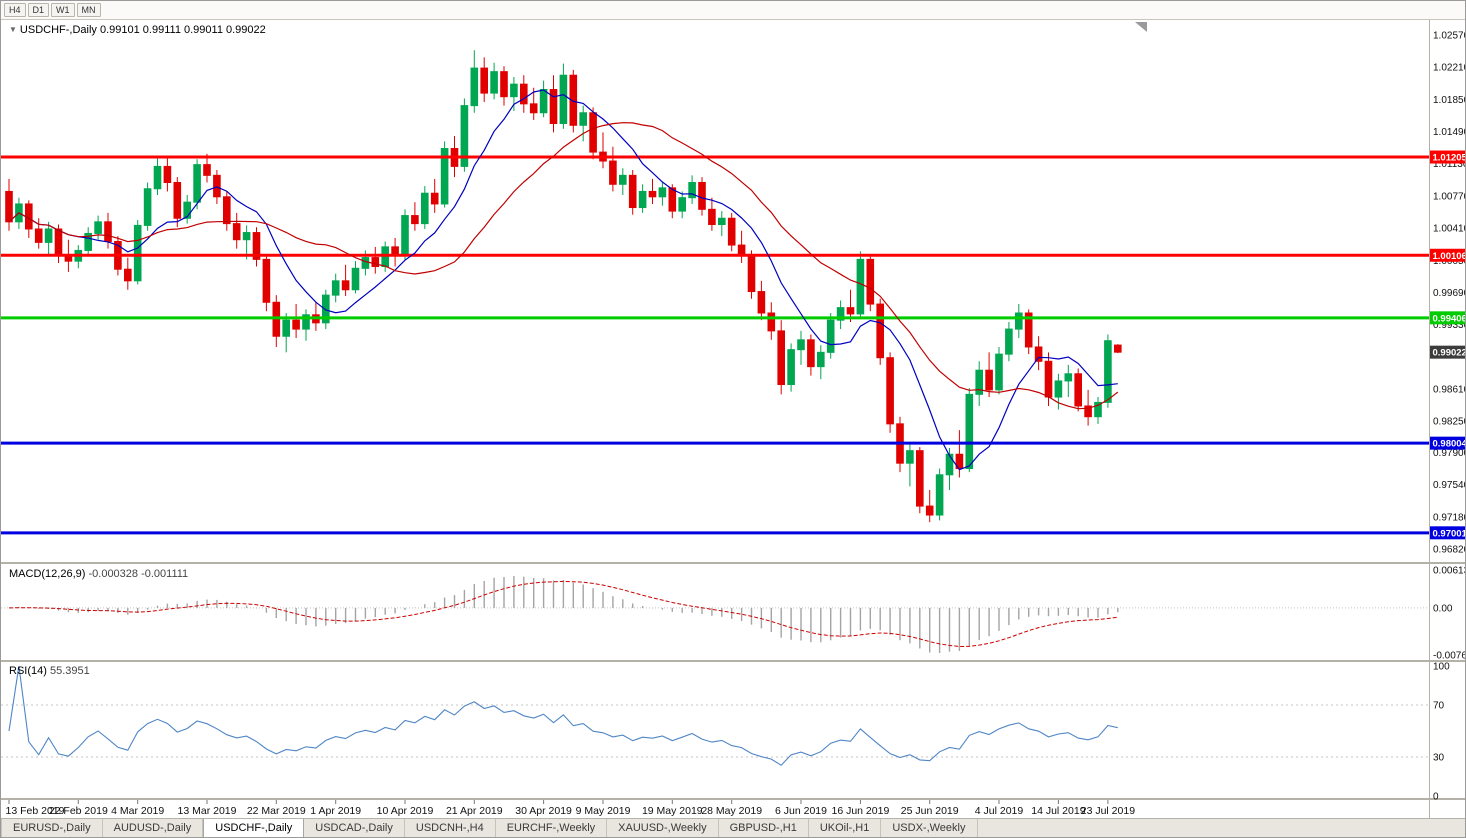 This screenshot has height=838, width=1466. I want to click on svg-text: 100, so click(1441, 667).